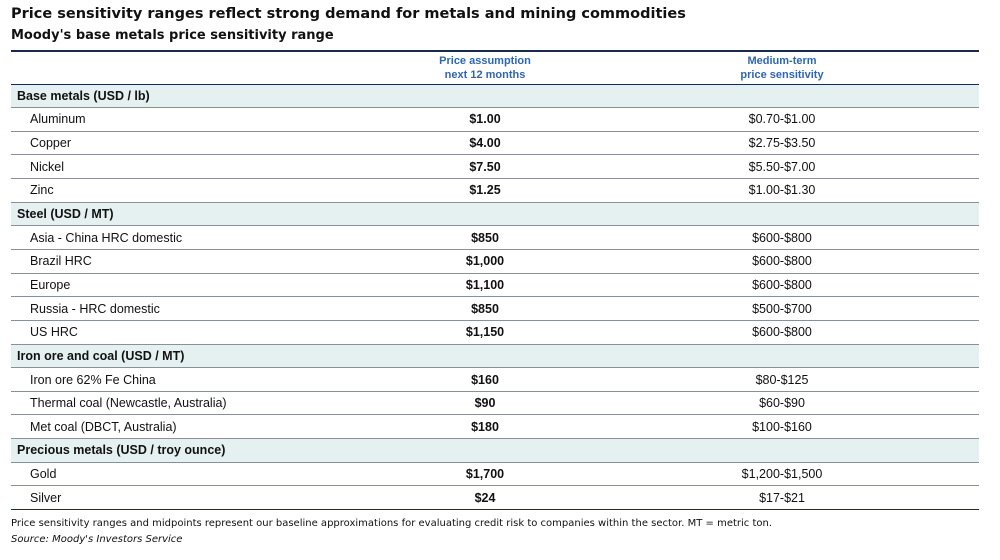  Describe the element at coordinates (198, 190) in the screenshot. I see `commodity-name: Zinc` at that location.